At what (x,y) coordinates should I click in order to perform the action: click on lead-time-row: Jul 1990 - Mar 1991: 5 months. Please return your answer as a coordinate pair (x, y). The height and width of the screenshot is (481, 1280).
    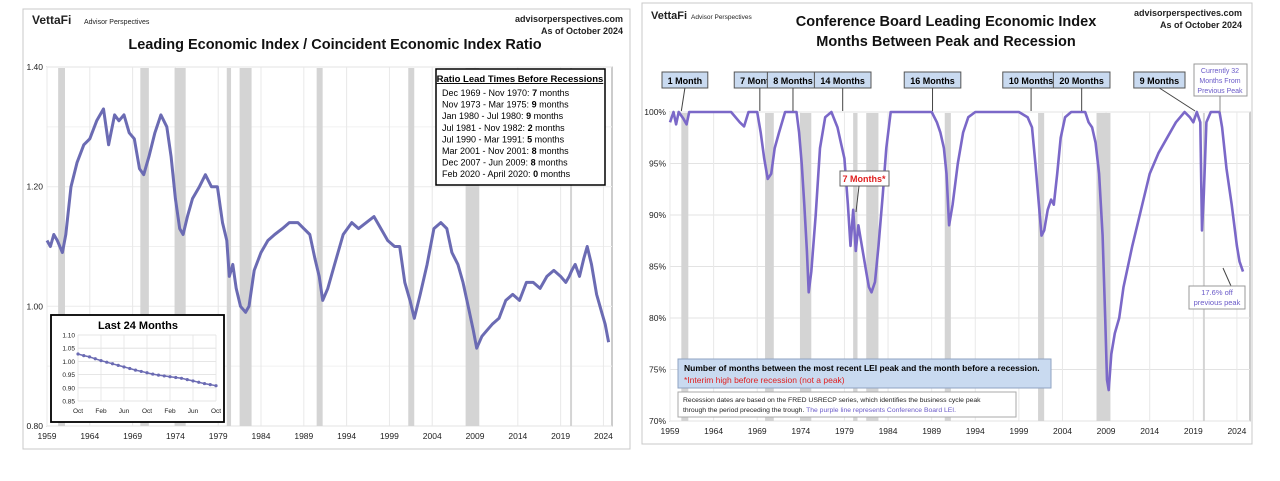
    Looking at the image, I should click on (503, 139).